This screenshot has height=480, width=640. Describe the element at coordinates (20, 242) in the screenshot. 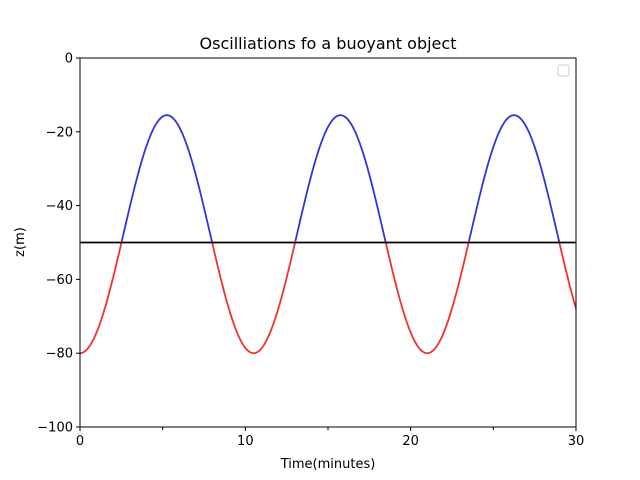

I see `y-axis-label: z(m)` at that location.